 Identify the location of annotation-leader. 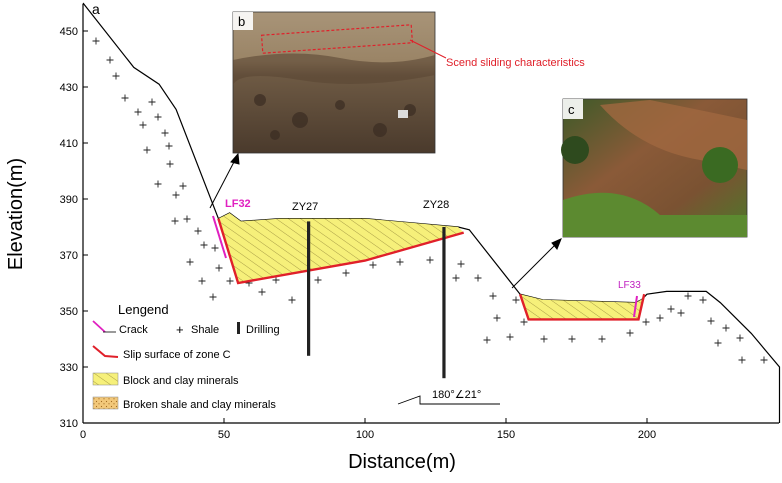
(428, 49).